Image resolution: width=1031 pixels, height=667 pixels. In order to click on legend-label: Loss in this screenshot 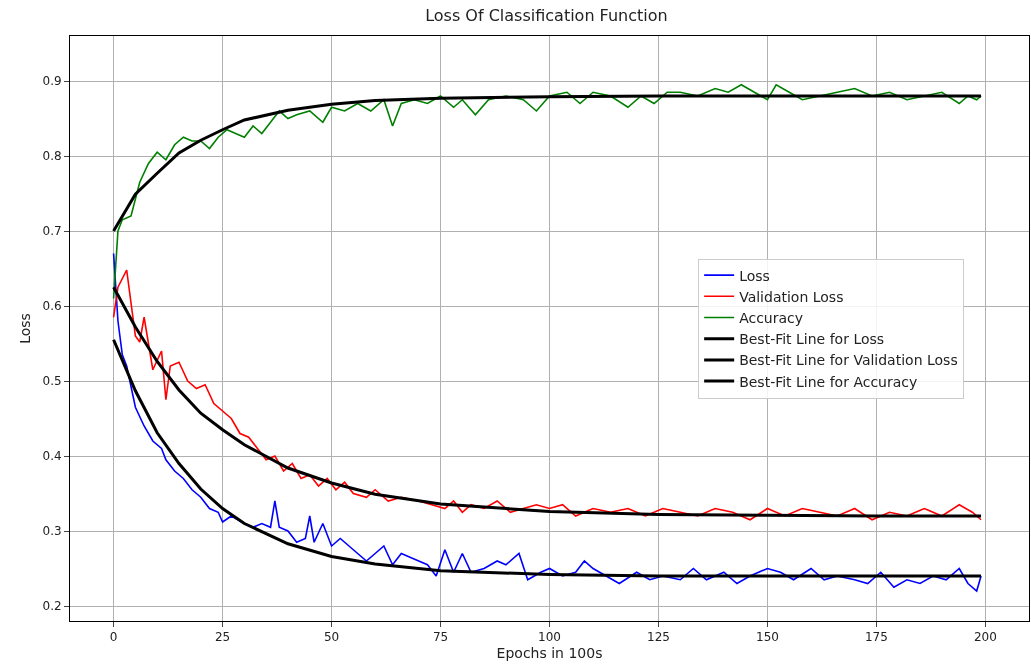, I will do `click(754, 275)`.